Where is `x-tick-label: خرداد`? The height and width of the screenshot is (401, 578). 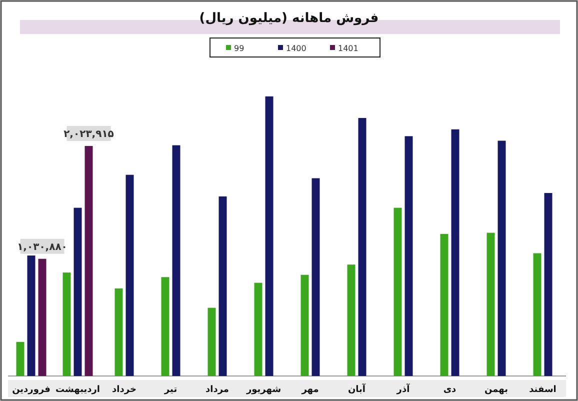 x-tick-label: خرداد is located at coordinates (124, 390).